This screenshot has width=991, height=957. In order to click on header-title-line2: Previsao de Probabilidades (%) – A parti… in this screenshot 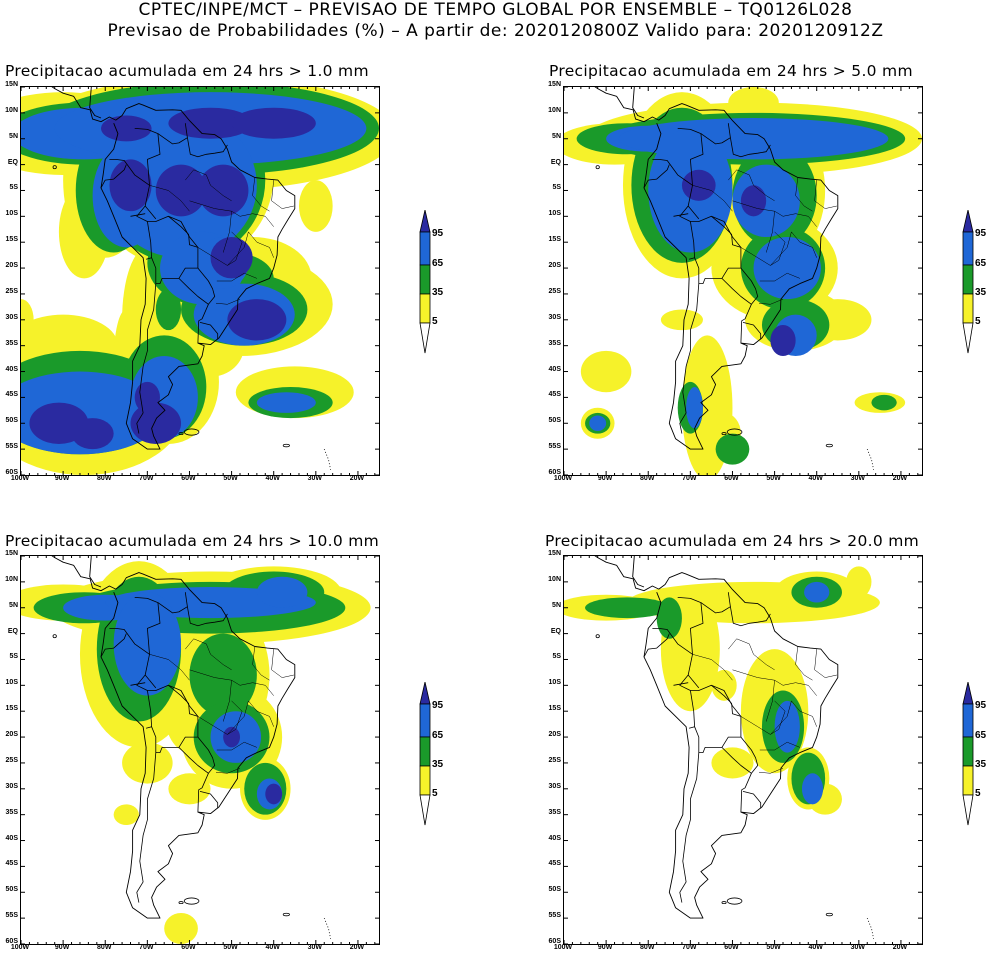, I will do `click(495, 31)`.